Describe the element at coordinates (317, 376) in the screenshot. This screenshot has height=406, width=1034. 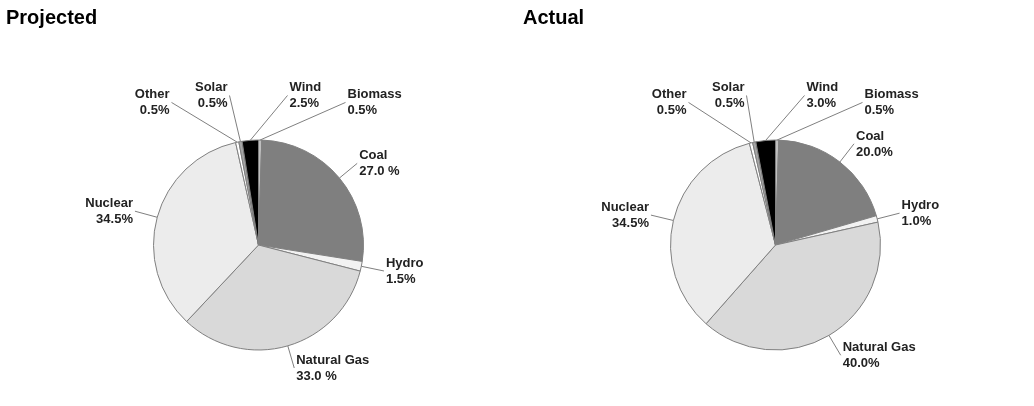
I see `data-label: 33.0 %` at that location.